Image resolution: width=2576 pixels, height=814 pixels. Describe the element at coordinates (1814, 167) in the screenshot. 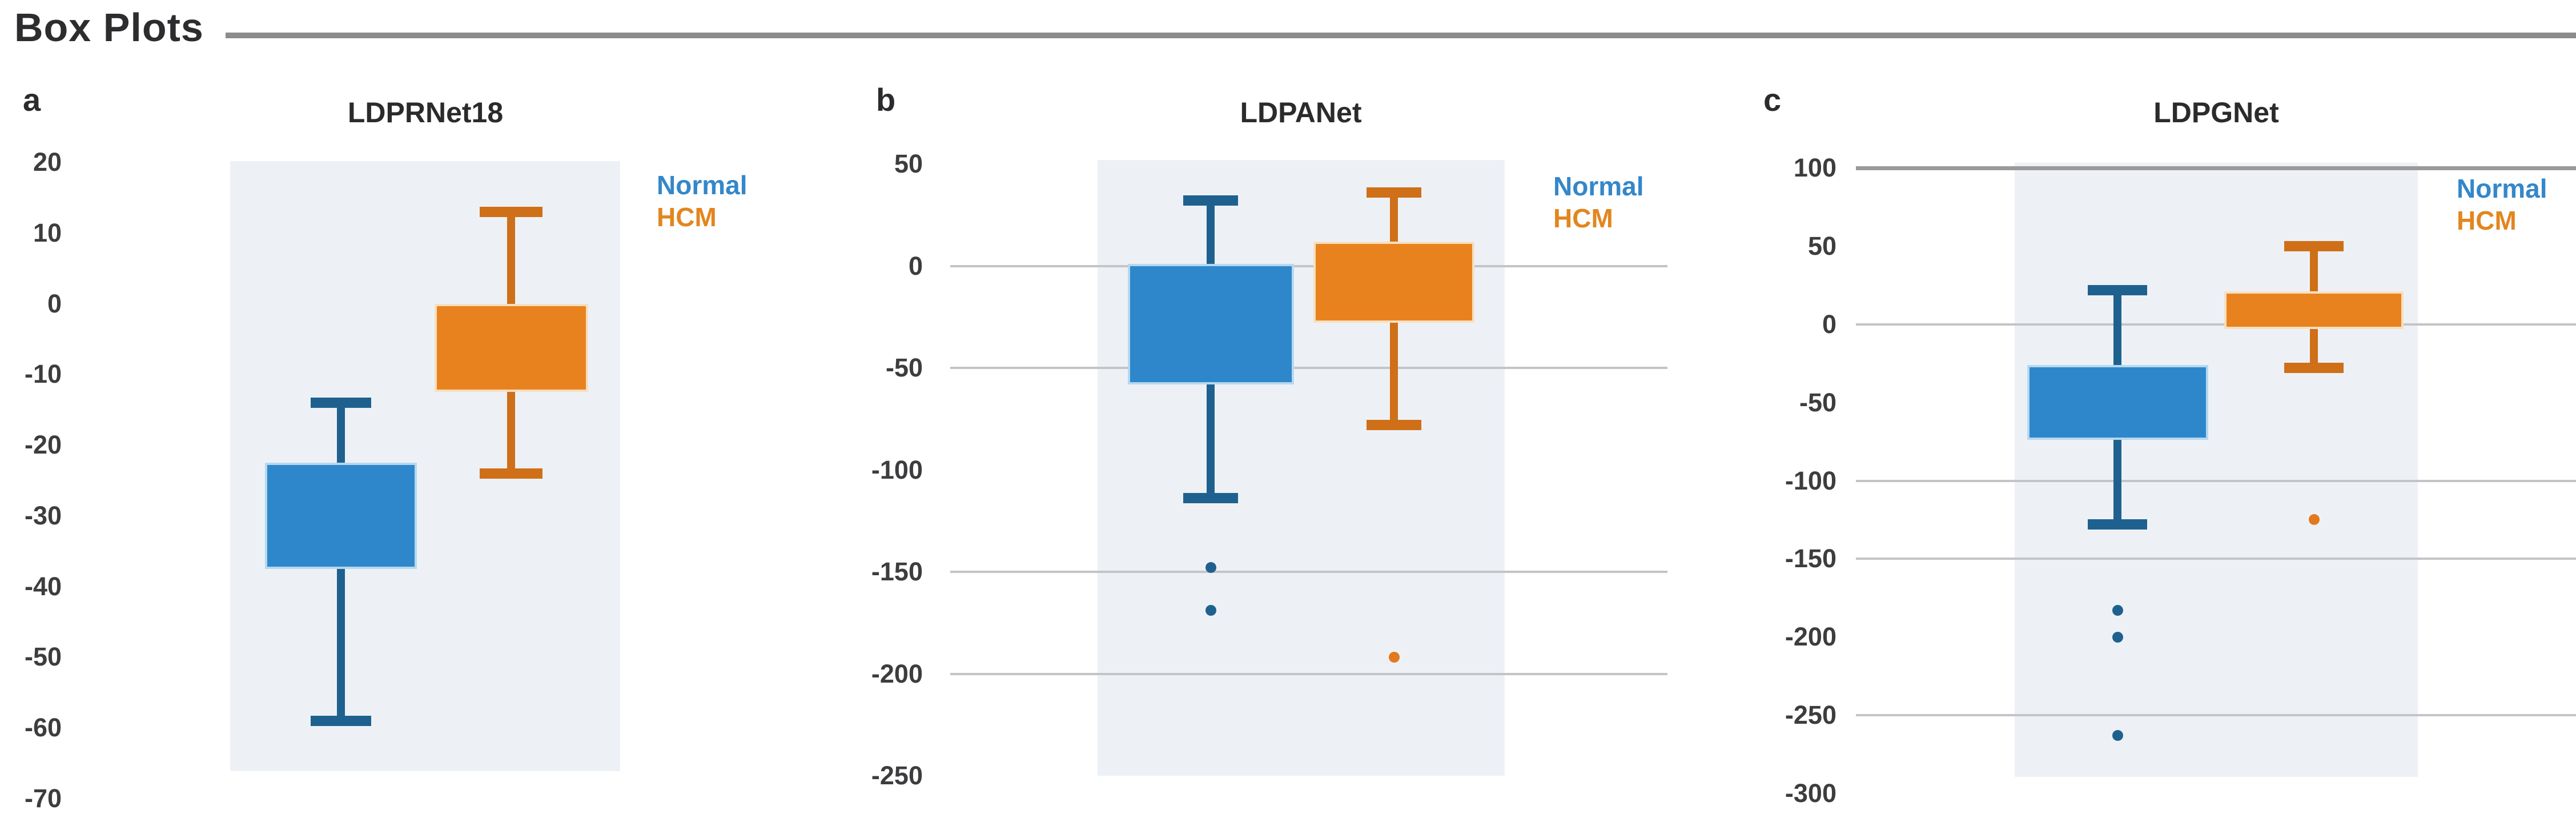

I see `y-tick-label: 100` at that location.